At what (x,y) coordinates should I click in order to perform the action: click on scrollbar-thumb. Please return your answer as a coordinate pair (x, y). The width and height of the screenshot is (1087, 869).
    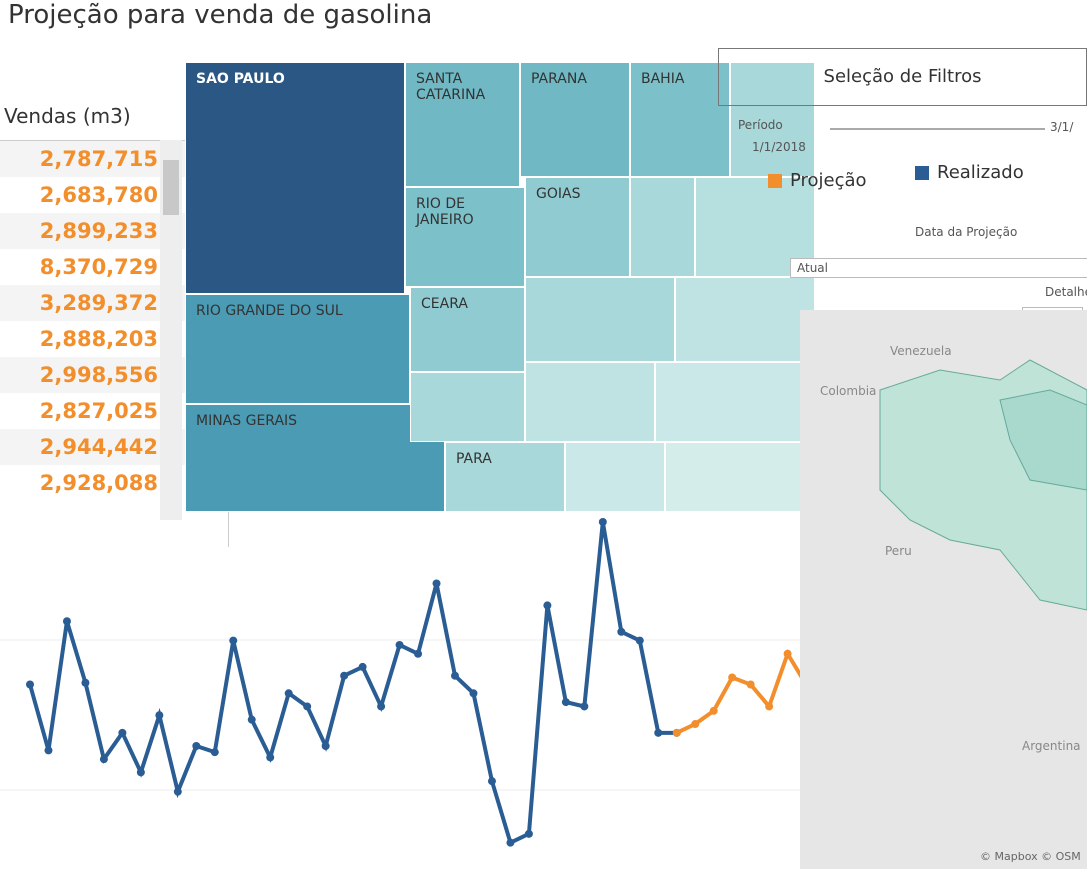
    Looking at the image, I should click on (171, 187).